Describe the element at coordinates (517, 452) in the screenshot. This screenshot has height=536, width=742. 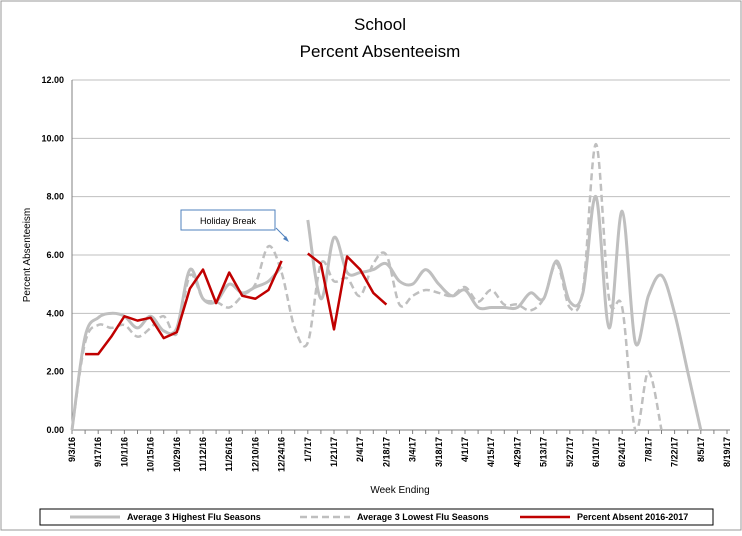
I see `x-tick-label: 4/29/17` at that location.